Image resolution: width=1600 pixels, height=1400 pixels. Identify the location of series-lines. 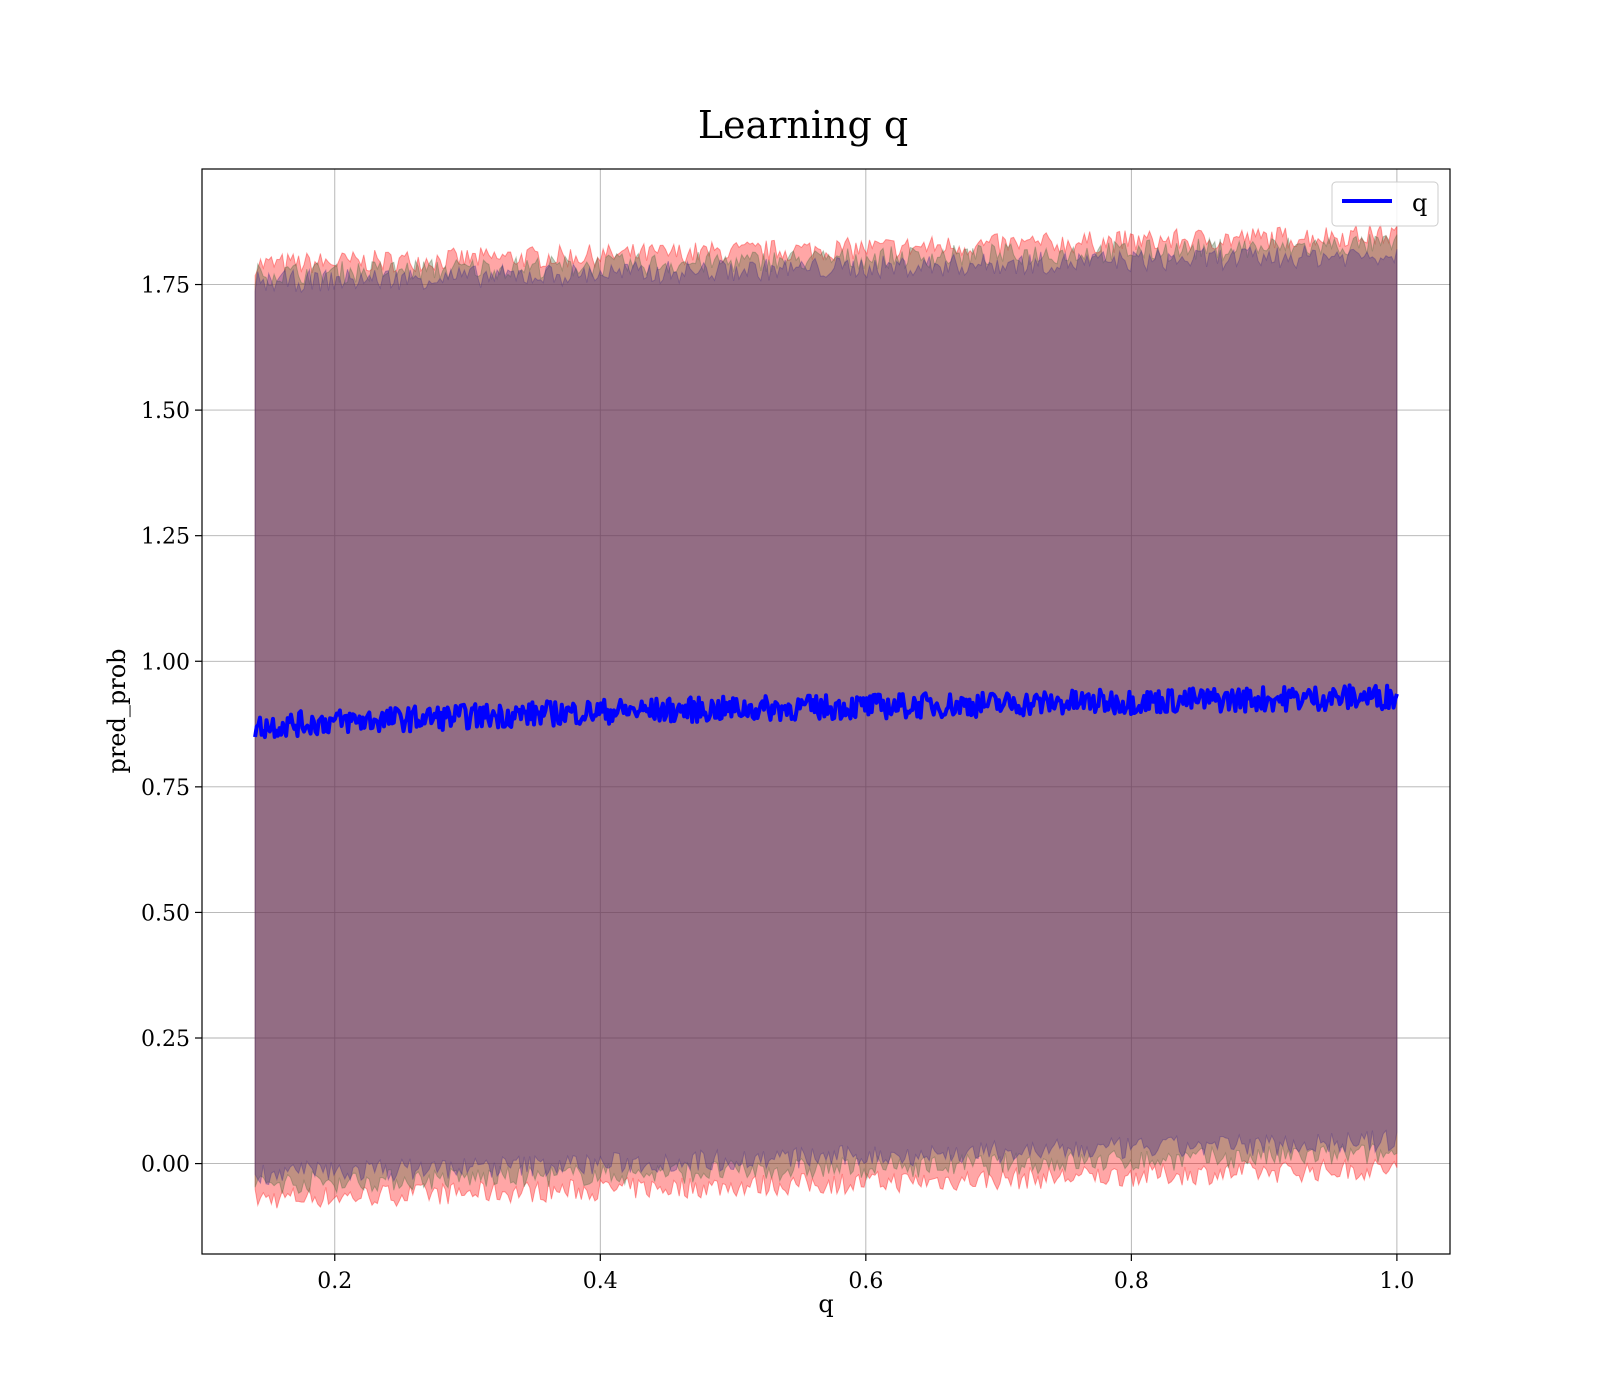
(826, 711).